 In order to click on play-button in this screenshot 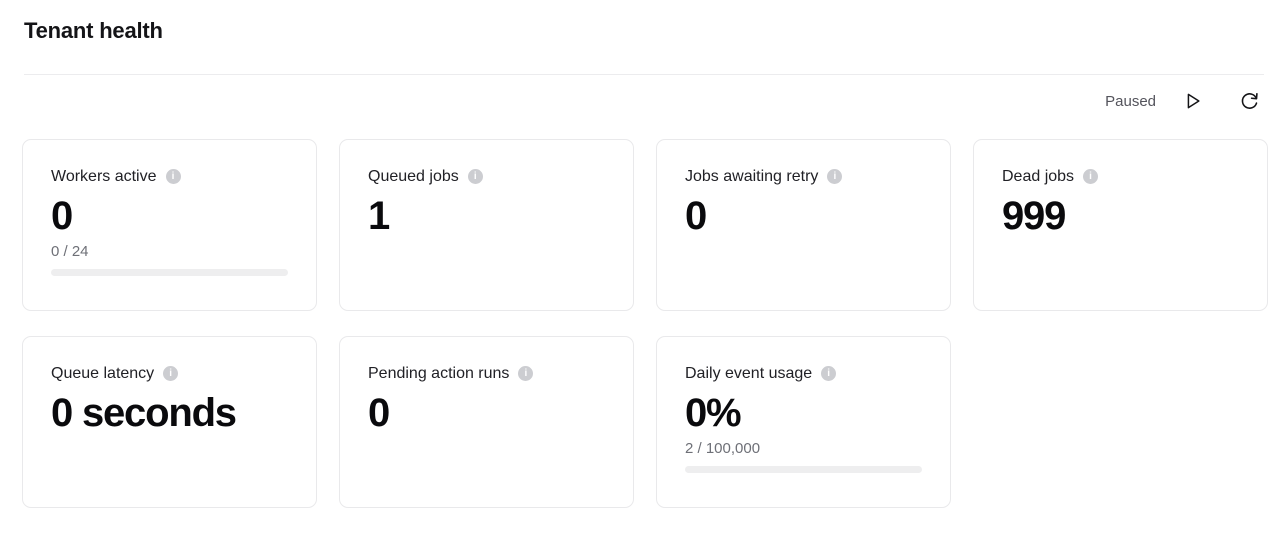, I will do `click(1193, 101)`.